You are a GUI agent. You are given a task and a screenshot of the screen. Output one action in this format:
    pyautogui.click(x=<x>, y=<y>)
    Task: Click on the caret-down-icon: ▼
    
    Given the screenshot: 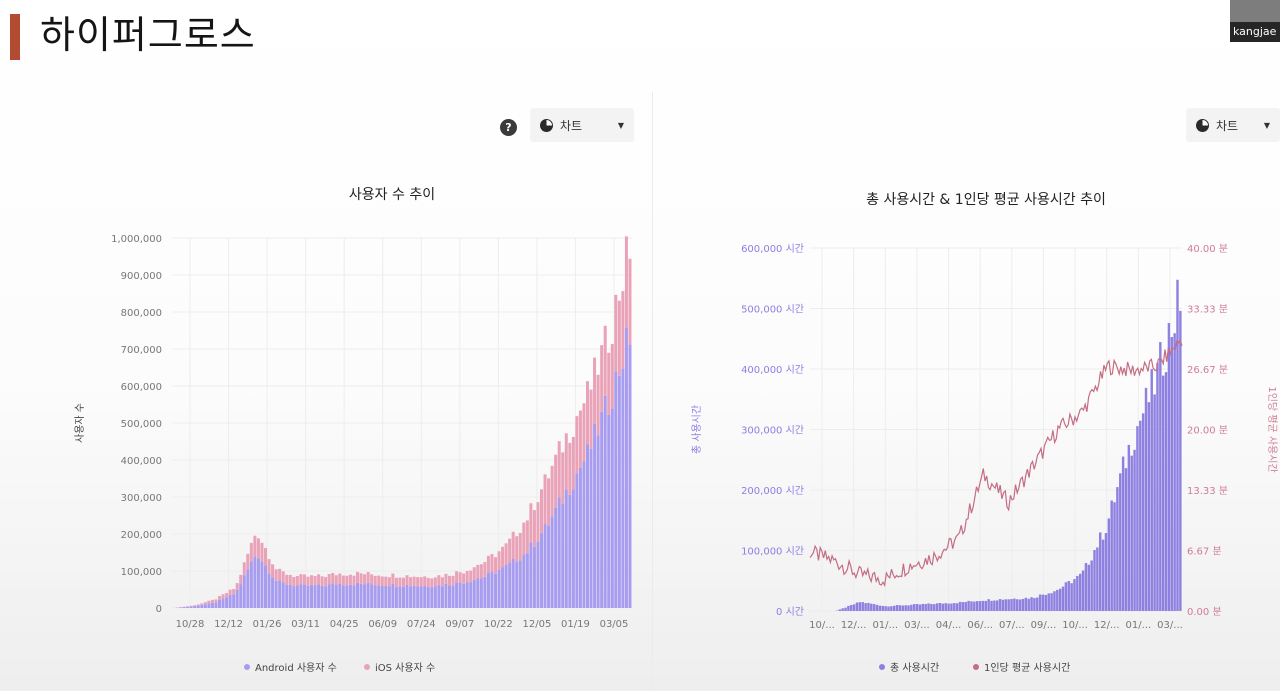 What is the action you would take?
    pyautogui.click(x=620, y=125)
    